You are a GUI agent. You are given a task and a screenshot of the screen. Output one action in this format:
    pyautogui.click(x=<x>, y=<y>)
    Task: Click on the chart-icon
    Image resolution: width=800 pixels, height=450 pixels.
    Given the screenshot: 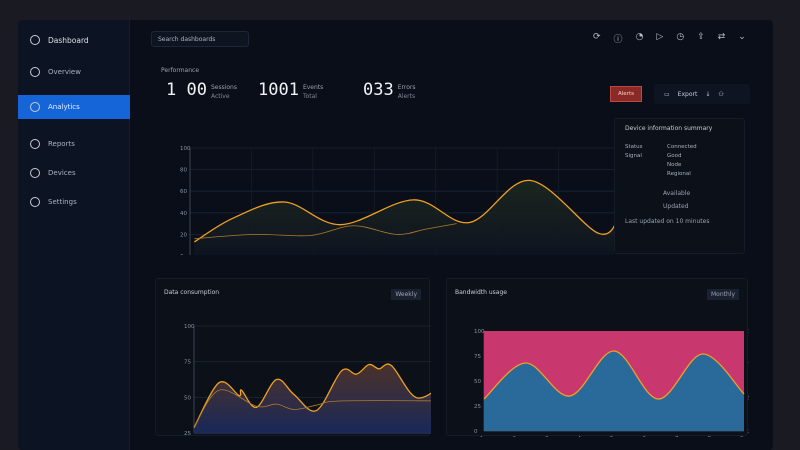 What is the action you would take?
    pyautogui.click(x=35, y=107)
    